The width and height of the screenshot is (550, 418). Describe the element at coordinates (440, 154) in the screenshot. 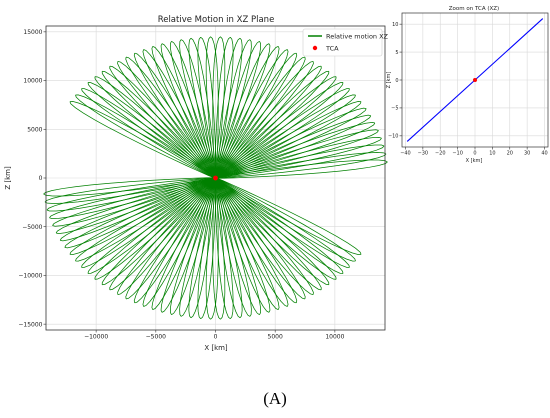

I see `zoom-xtick-label: −20` at that location.